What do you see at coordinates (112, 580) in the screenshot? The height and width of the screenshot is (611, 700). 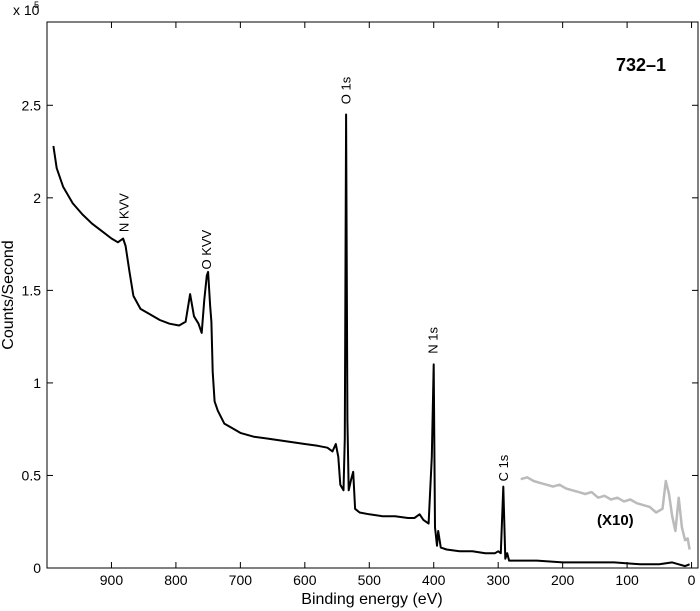 I see `x-tick-label: 900` at bounding box center [112, 580].